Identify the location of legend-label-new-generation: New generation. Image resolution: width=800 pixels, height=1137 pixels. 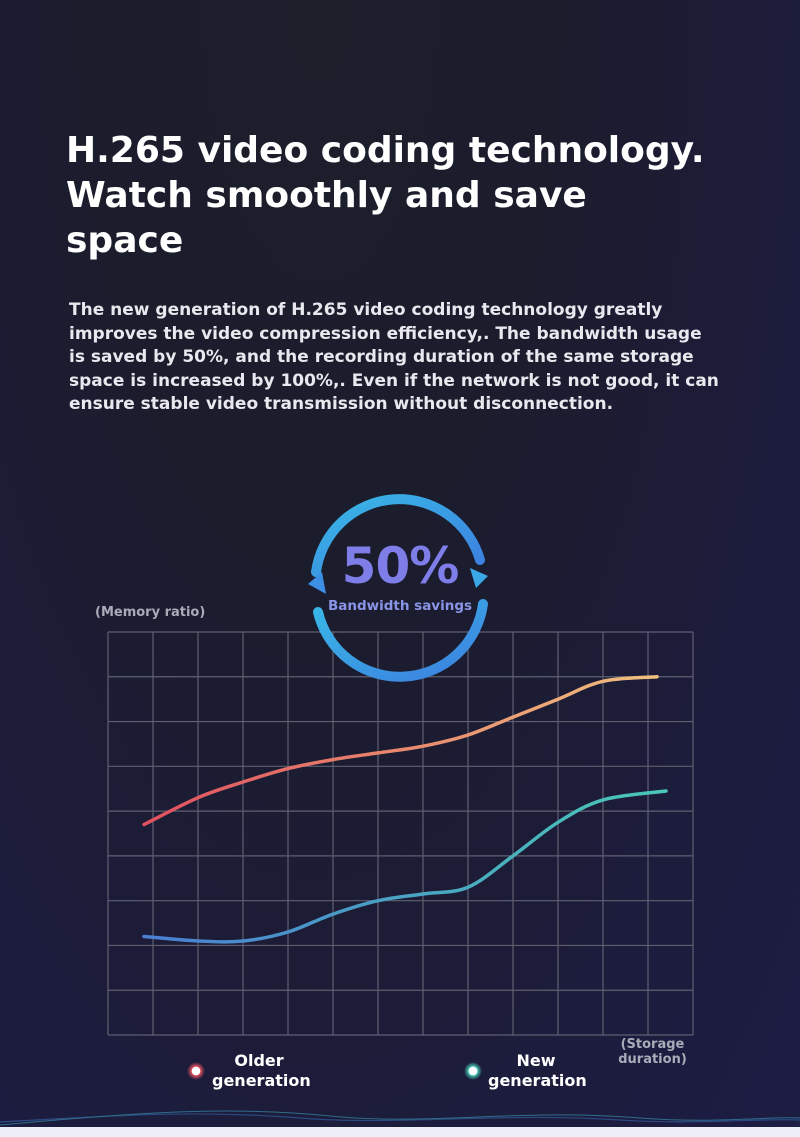
(537, 1070).